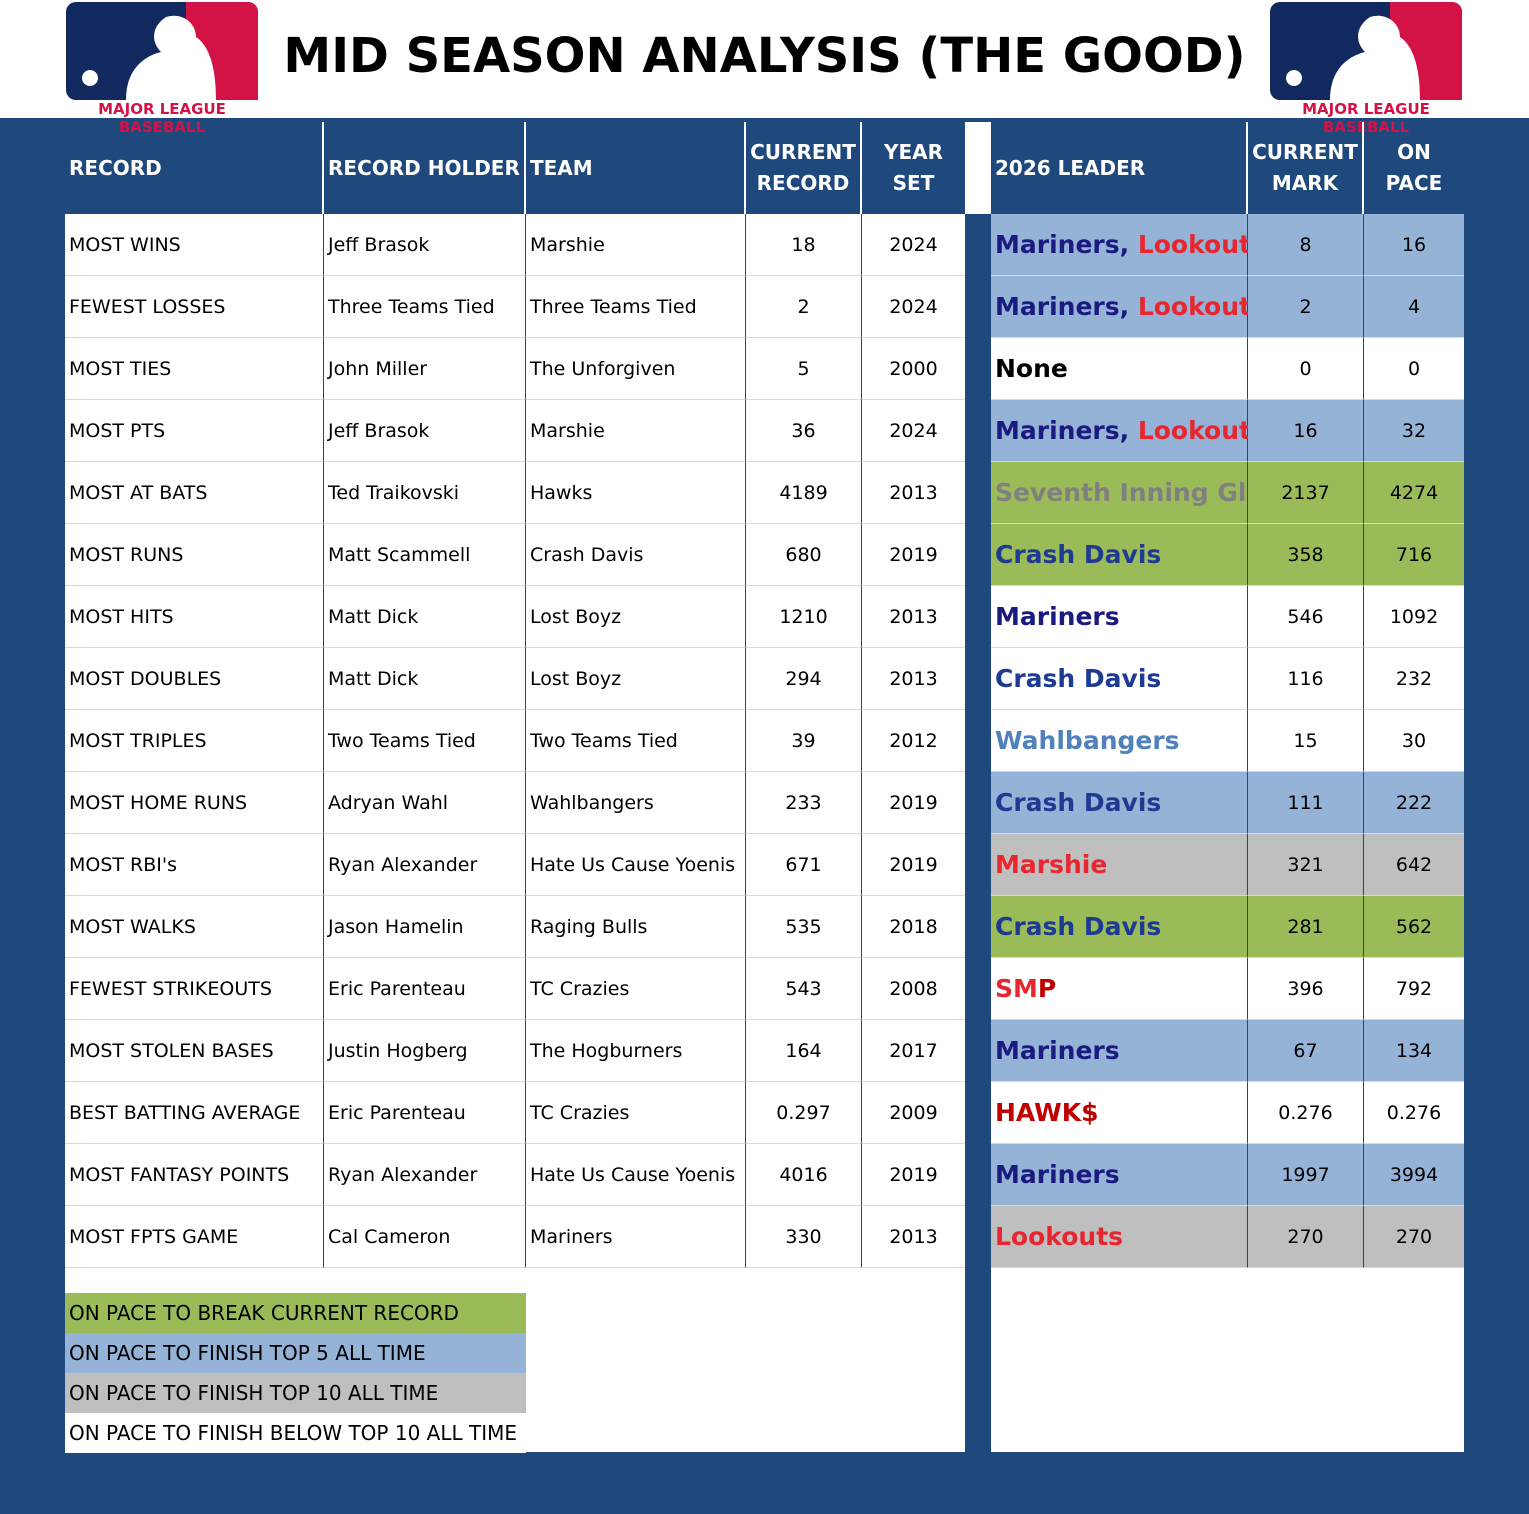 This screenshot has height=1514, width=1529. What do you see at coordinates (804, 989) in the screenshot?
I see `number-cell: 543` at bounding box center [804, 989].